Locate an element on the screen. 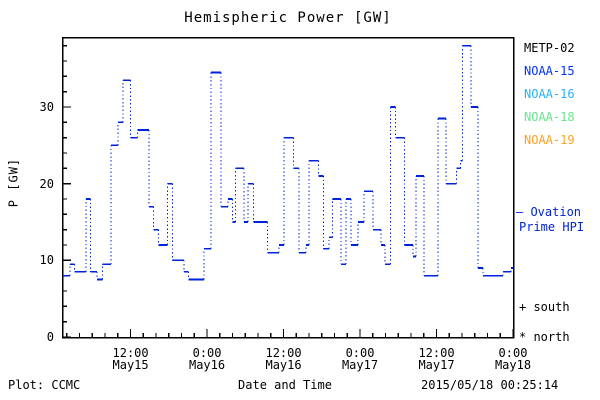 Image resolution: width=600 pixels, height=400 pixels. ovation-label-line2: Prime HPI is located at coordinates (552, 227).